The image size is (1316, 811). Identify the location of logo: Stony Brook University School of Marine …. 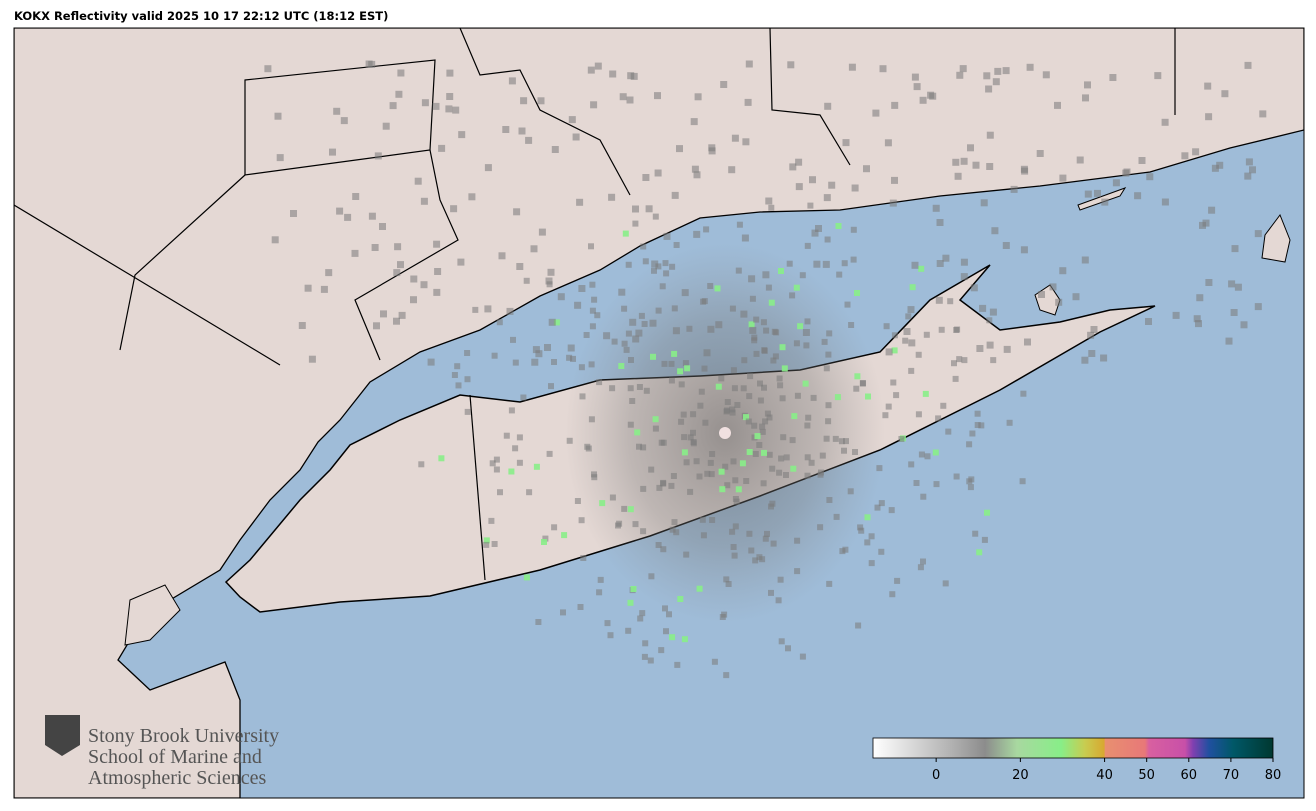
(162, 752).